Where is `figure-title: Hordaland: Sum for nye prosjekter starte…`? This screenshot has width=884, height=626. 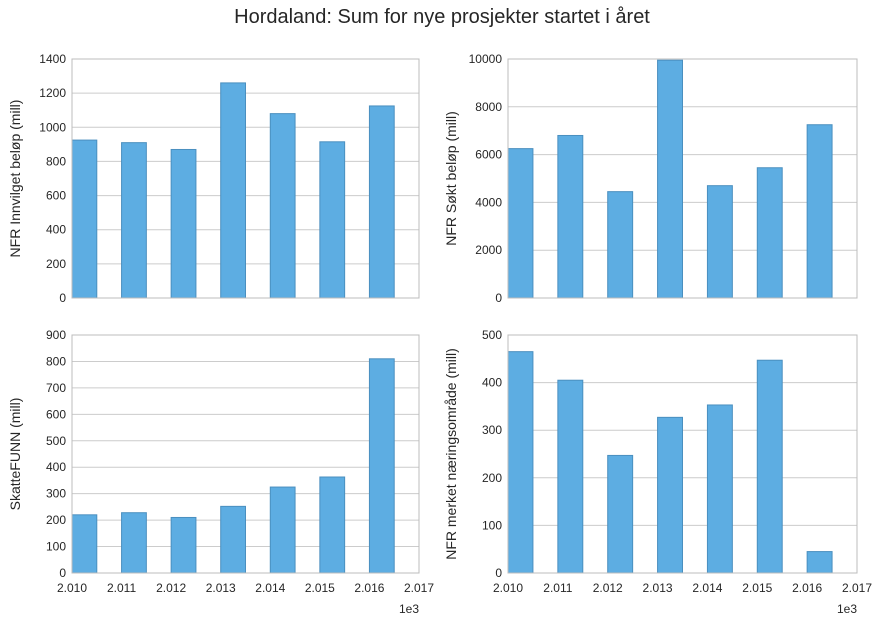
figure-title: Hordaland: Sum for nye prosjekter starte… is located at coordinates (442, 17).